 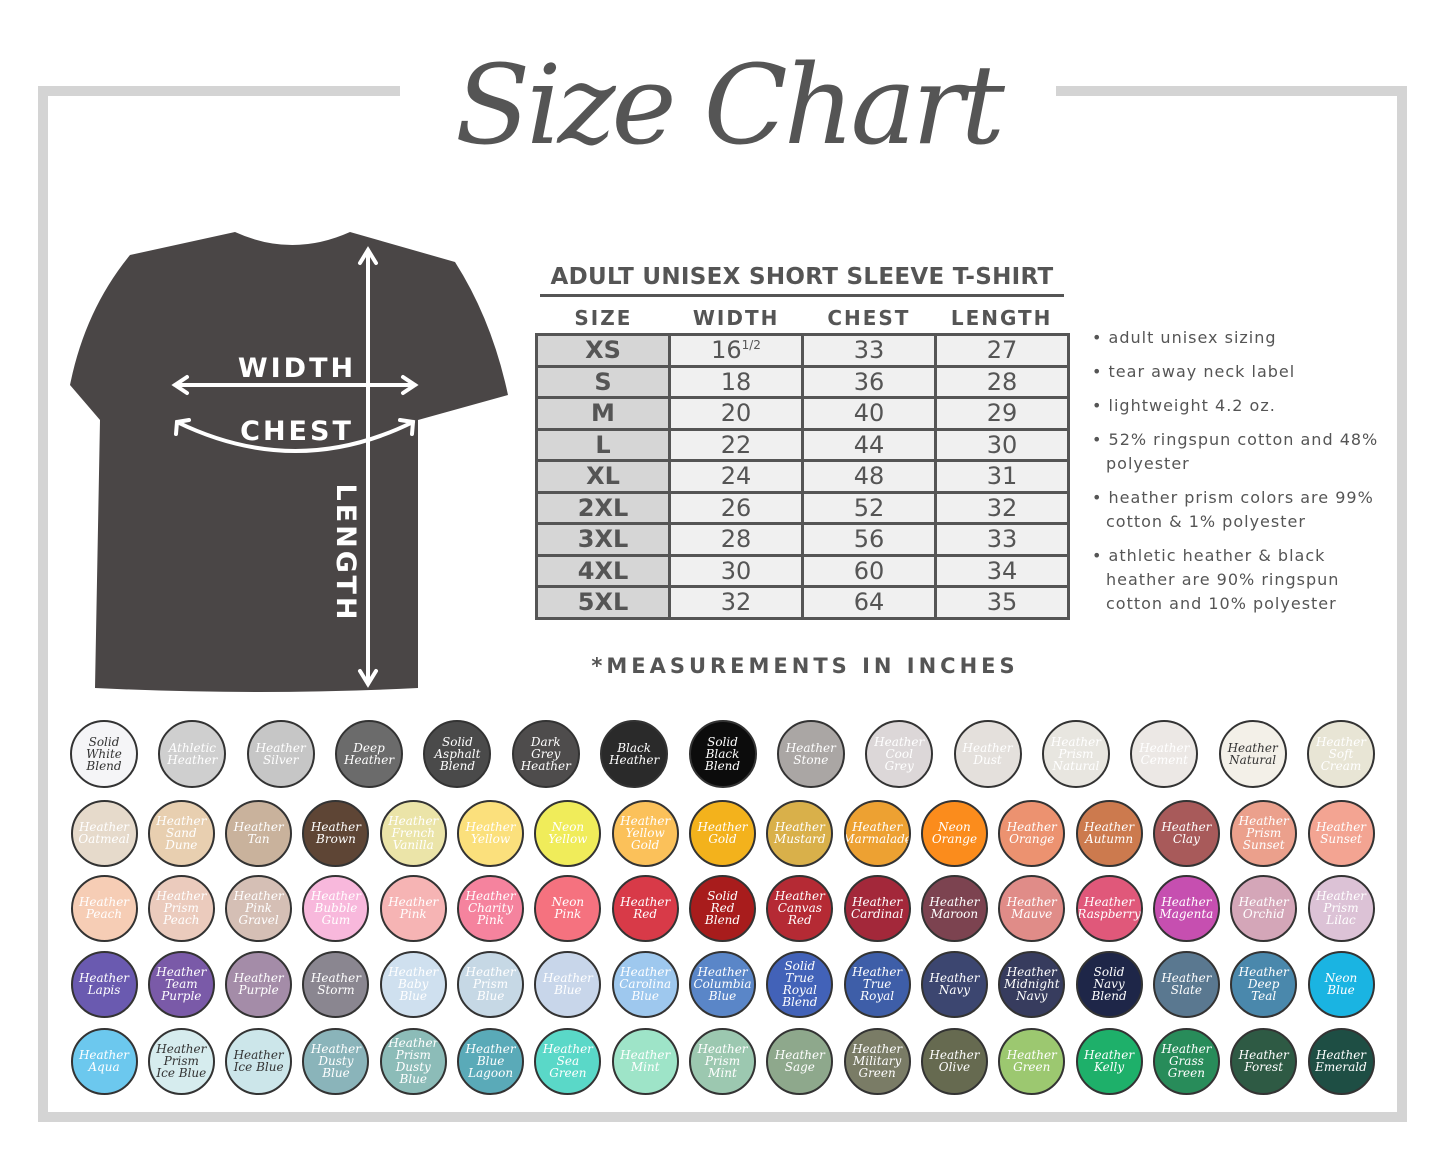 What do you see at coordinates (722, 754) in the screenshot?
I see `color-swatch: Solid Black Blend` at bounding box center [722, 754].